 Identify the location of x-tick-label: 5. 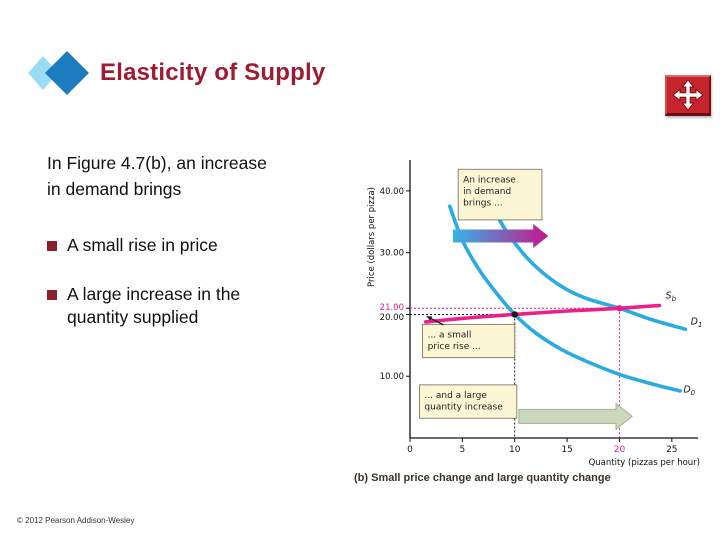
(462, 450).